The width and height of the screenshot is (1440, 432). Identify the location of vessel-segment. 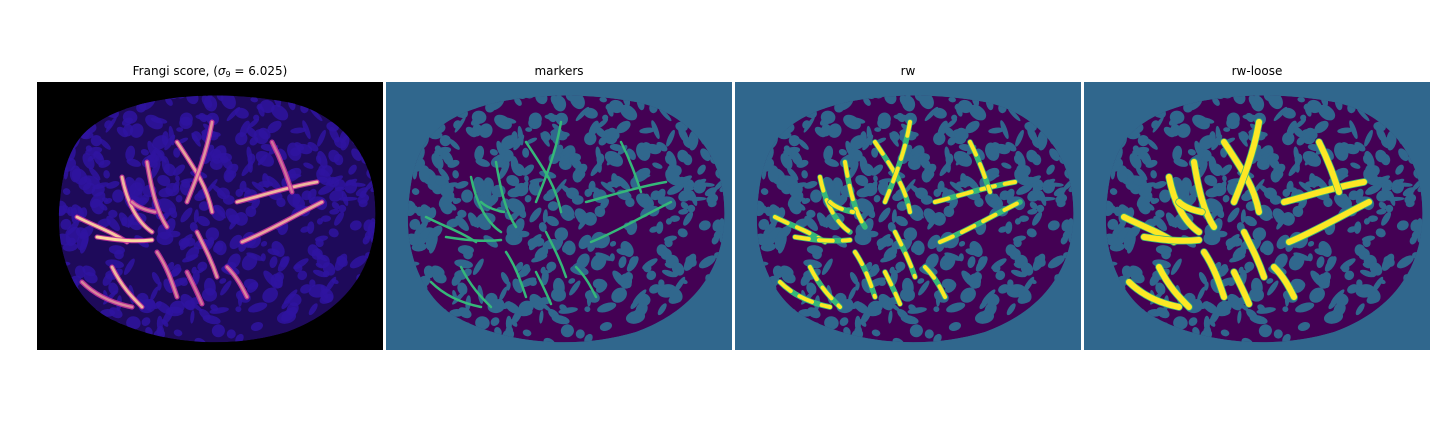
(905, 254).